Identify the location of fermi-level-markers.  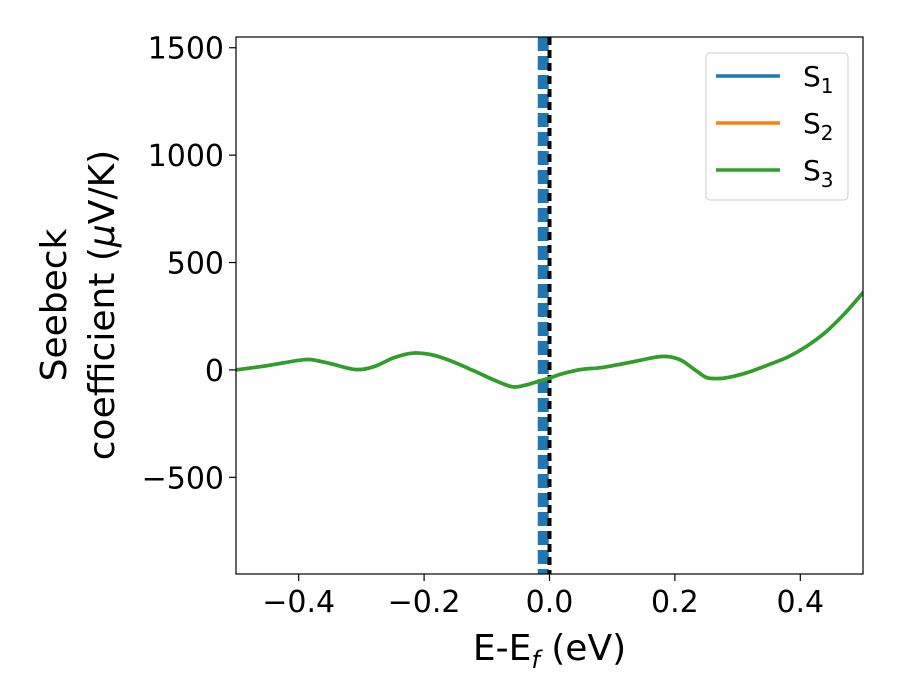
(544, 305).